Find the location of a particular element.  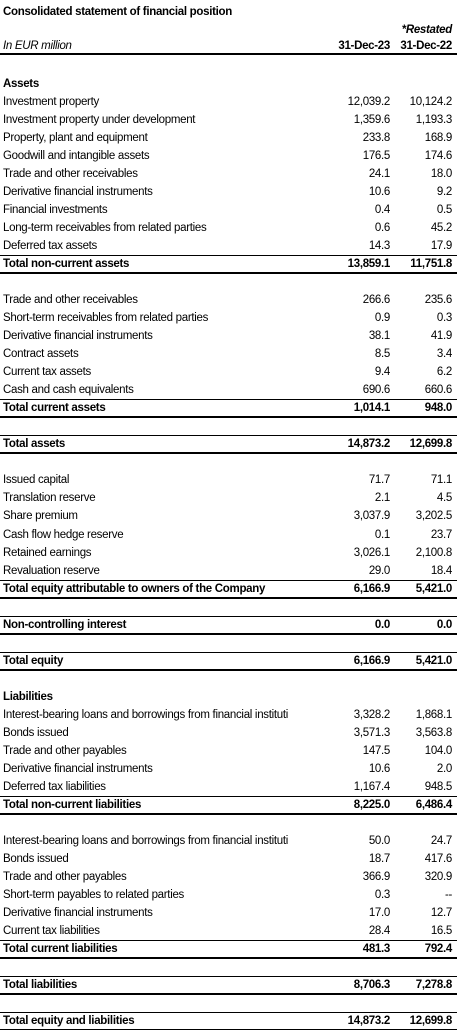

row-value: 3,037.9 is located at coordinates (372, 516).